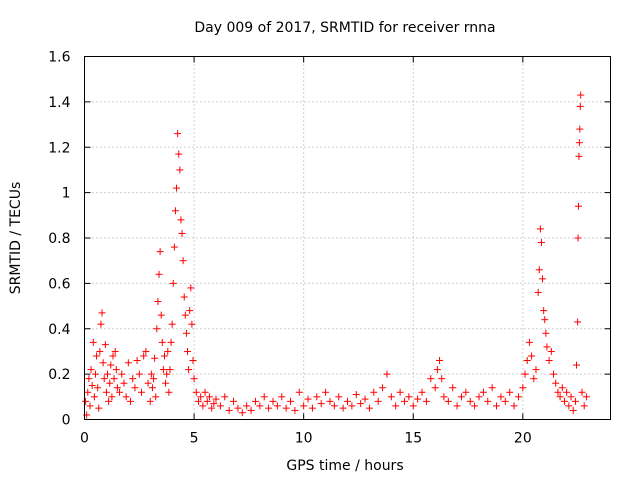 This screenshot has height=480, width=640. What do you see at coordinates (59, 284) in the screenshot?
I see `y-tick-label: 0.6` at bounding box center [59, 284].